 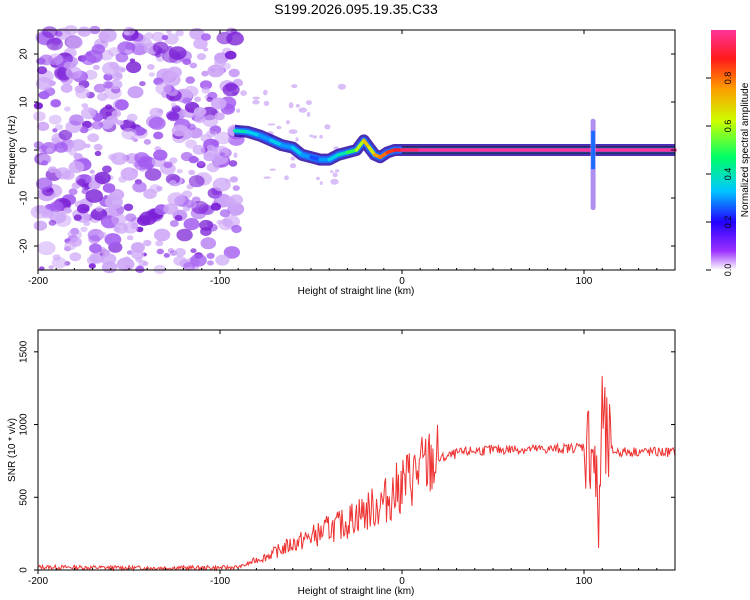 I want to click on ridge-segment, so click(x=276, y=142).